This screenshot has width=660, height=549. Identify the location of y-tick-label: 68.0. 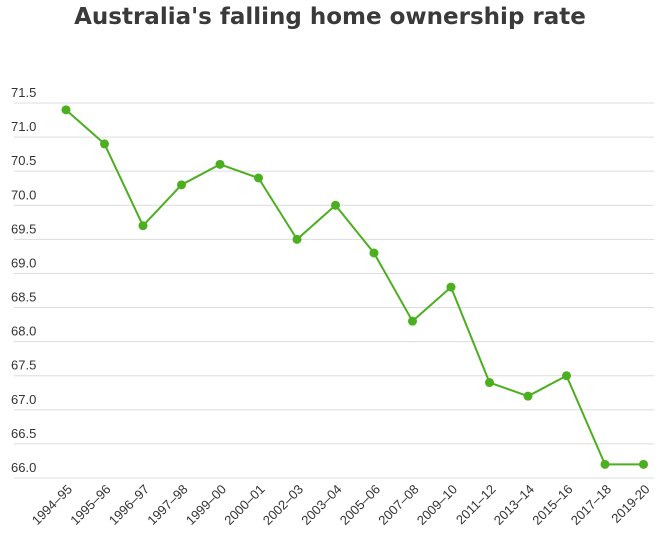
(23, 331).